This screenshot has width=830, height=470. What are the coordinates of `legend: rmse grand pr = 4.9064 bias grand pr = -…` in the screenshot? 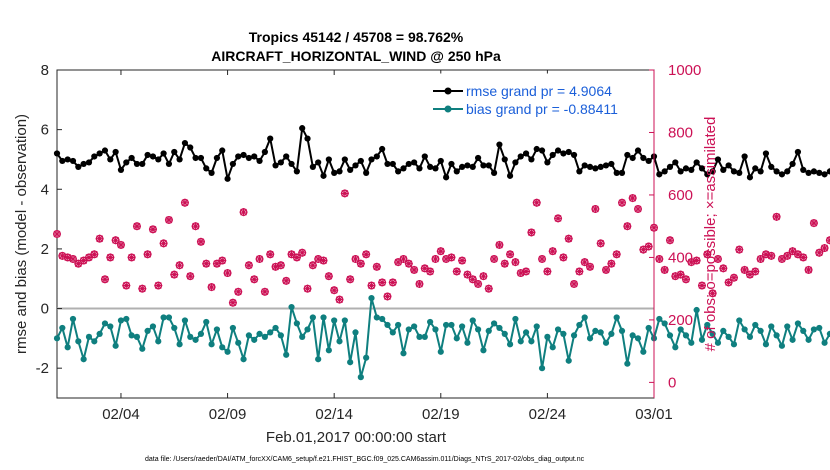 It's located at (540, 96).